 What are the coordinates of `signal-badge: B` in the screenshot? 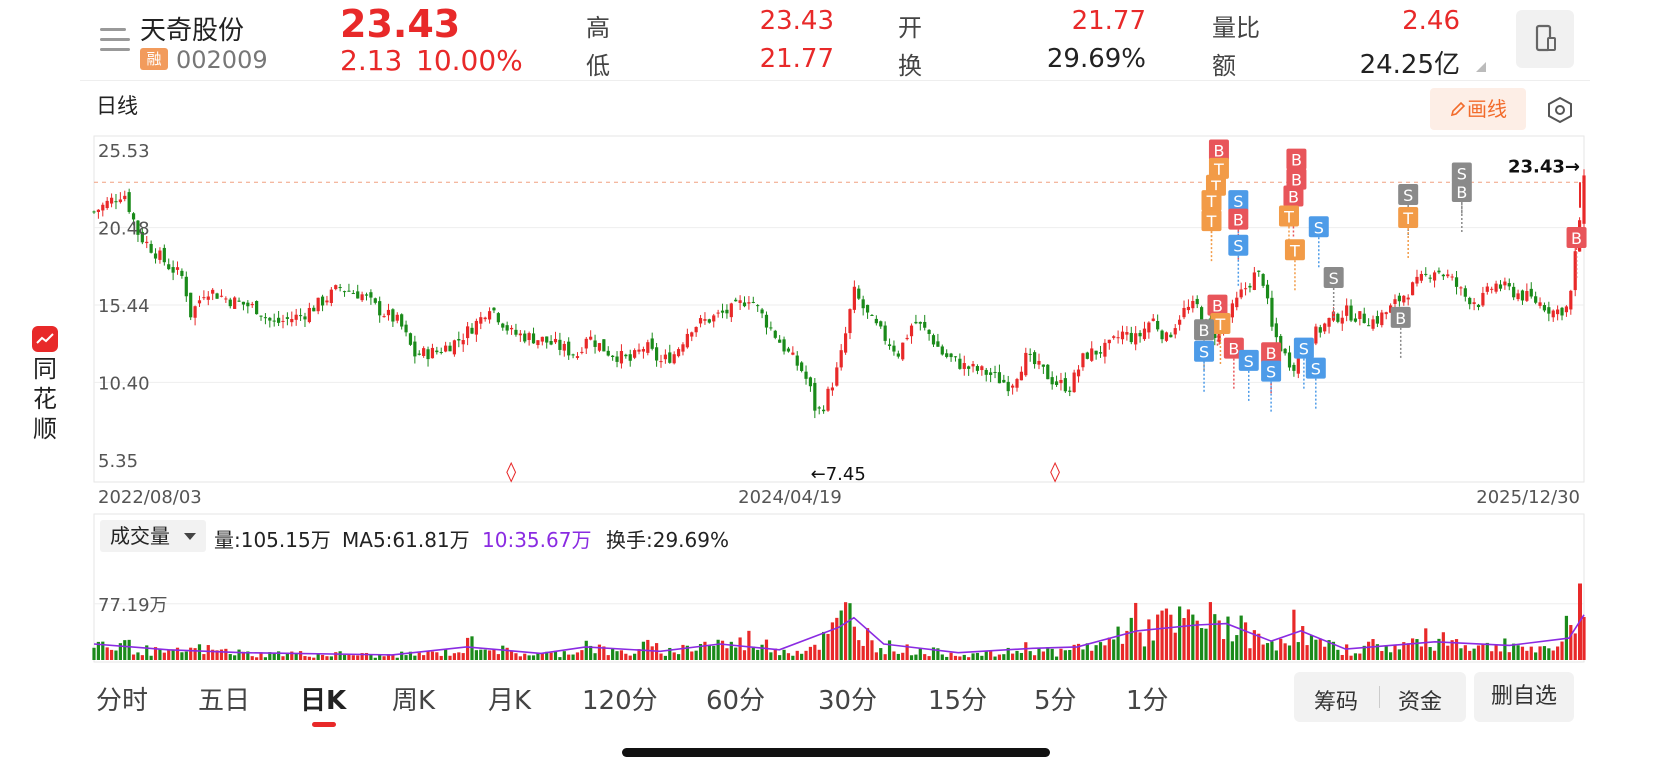 It's located at (1461, 206).